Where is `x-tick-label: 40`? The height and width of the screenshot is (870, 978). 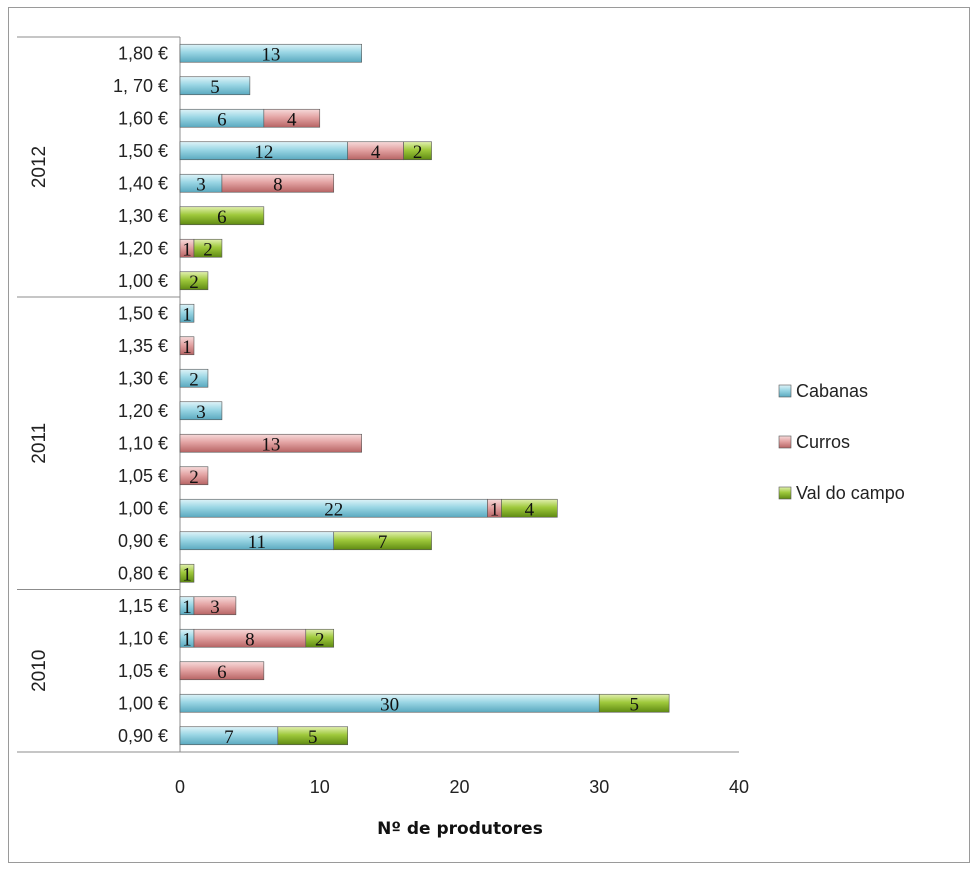 x-tick-label: 40 is located at coordinates (739, 787).